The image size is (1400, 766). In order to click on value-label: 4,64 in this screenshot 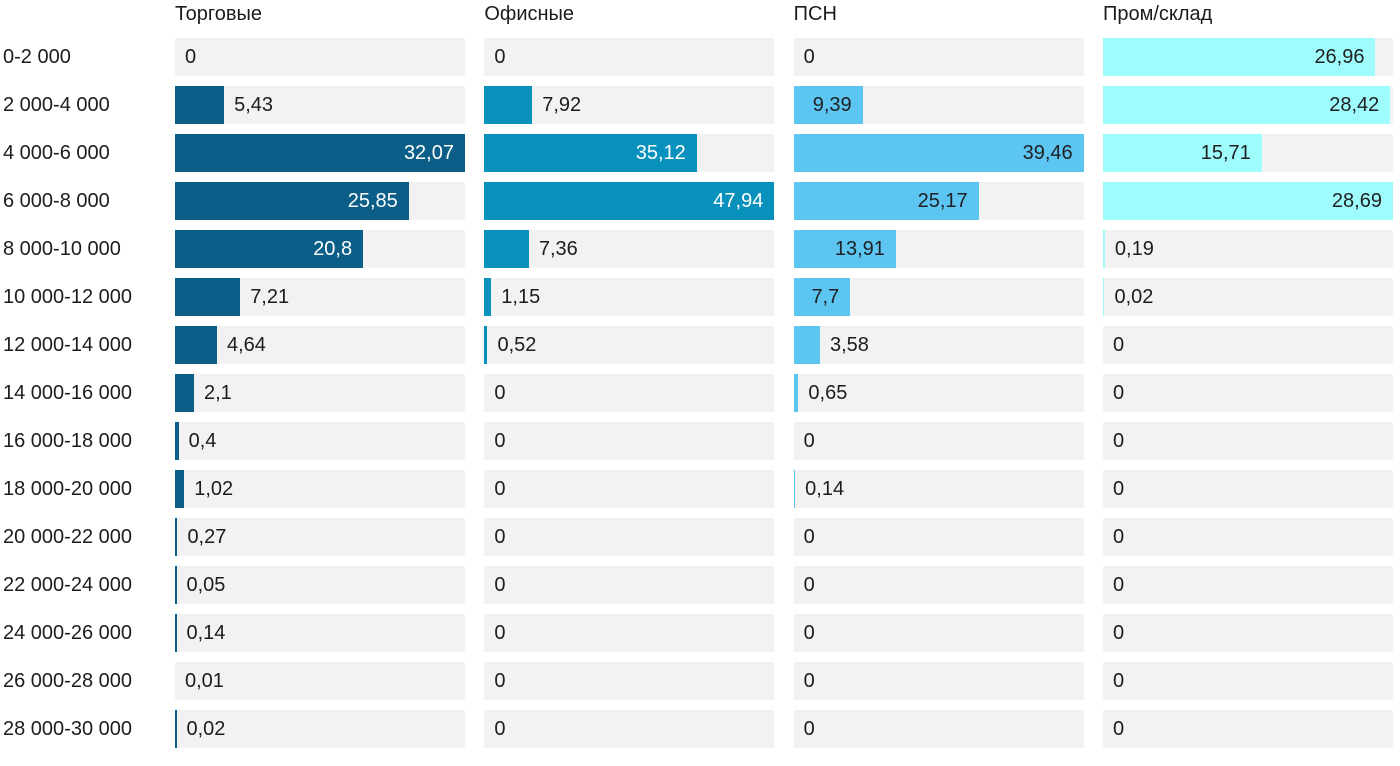, I will do `click(246, 345)`.